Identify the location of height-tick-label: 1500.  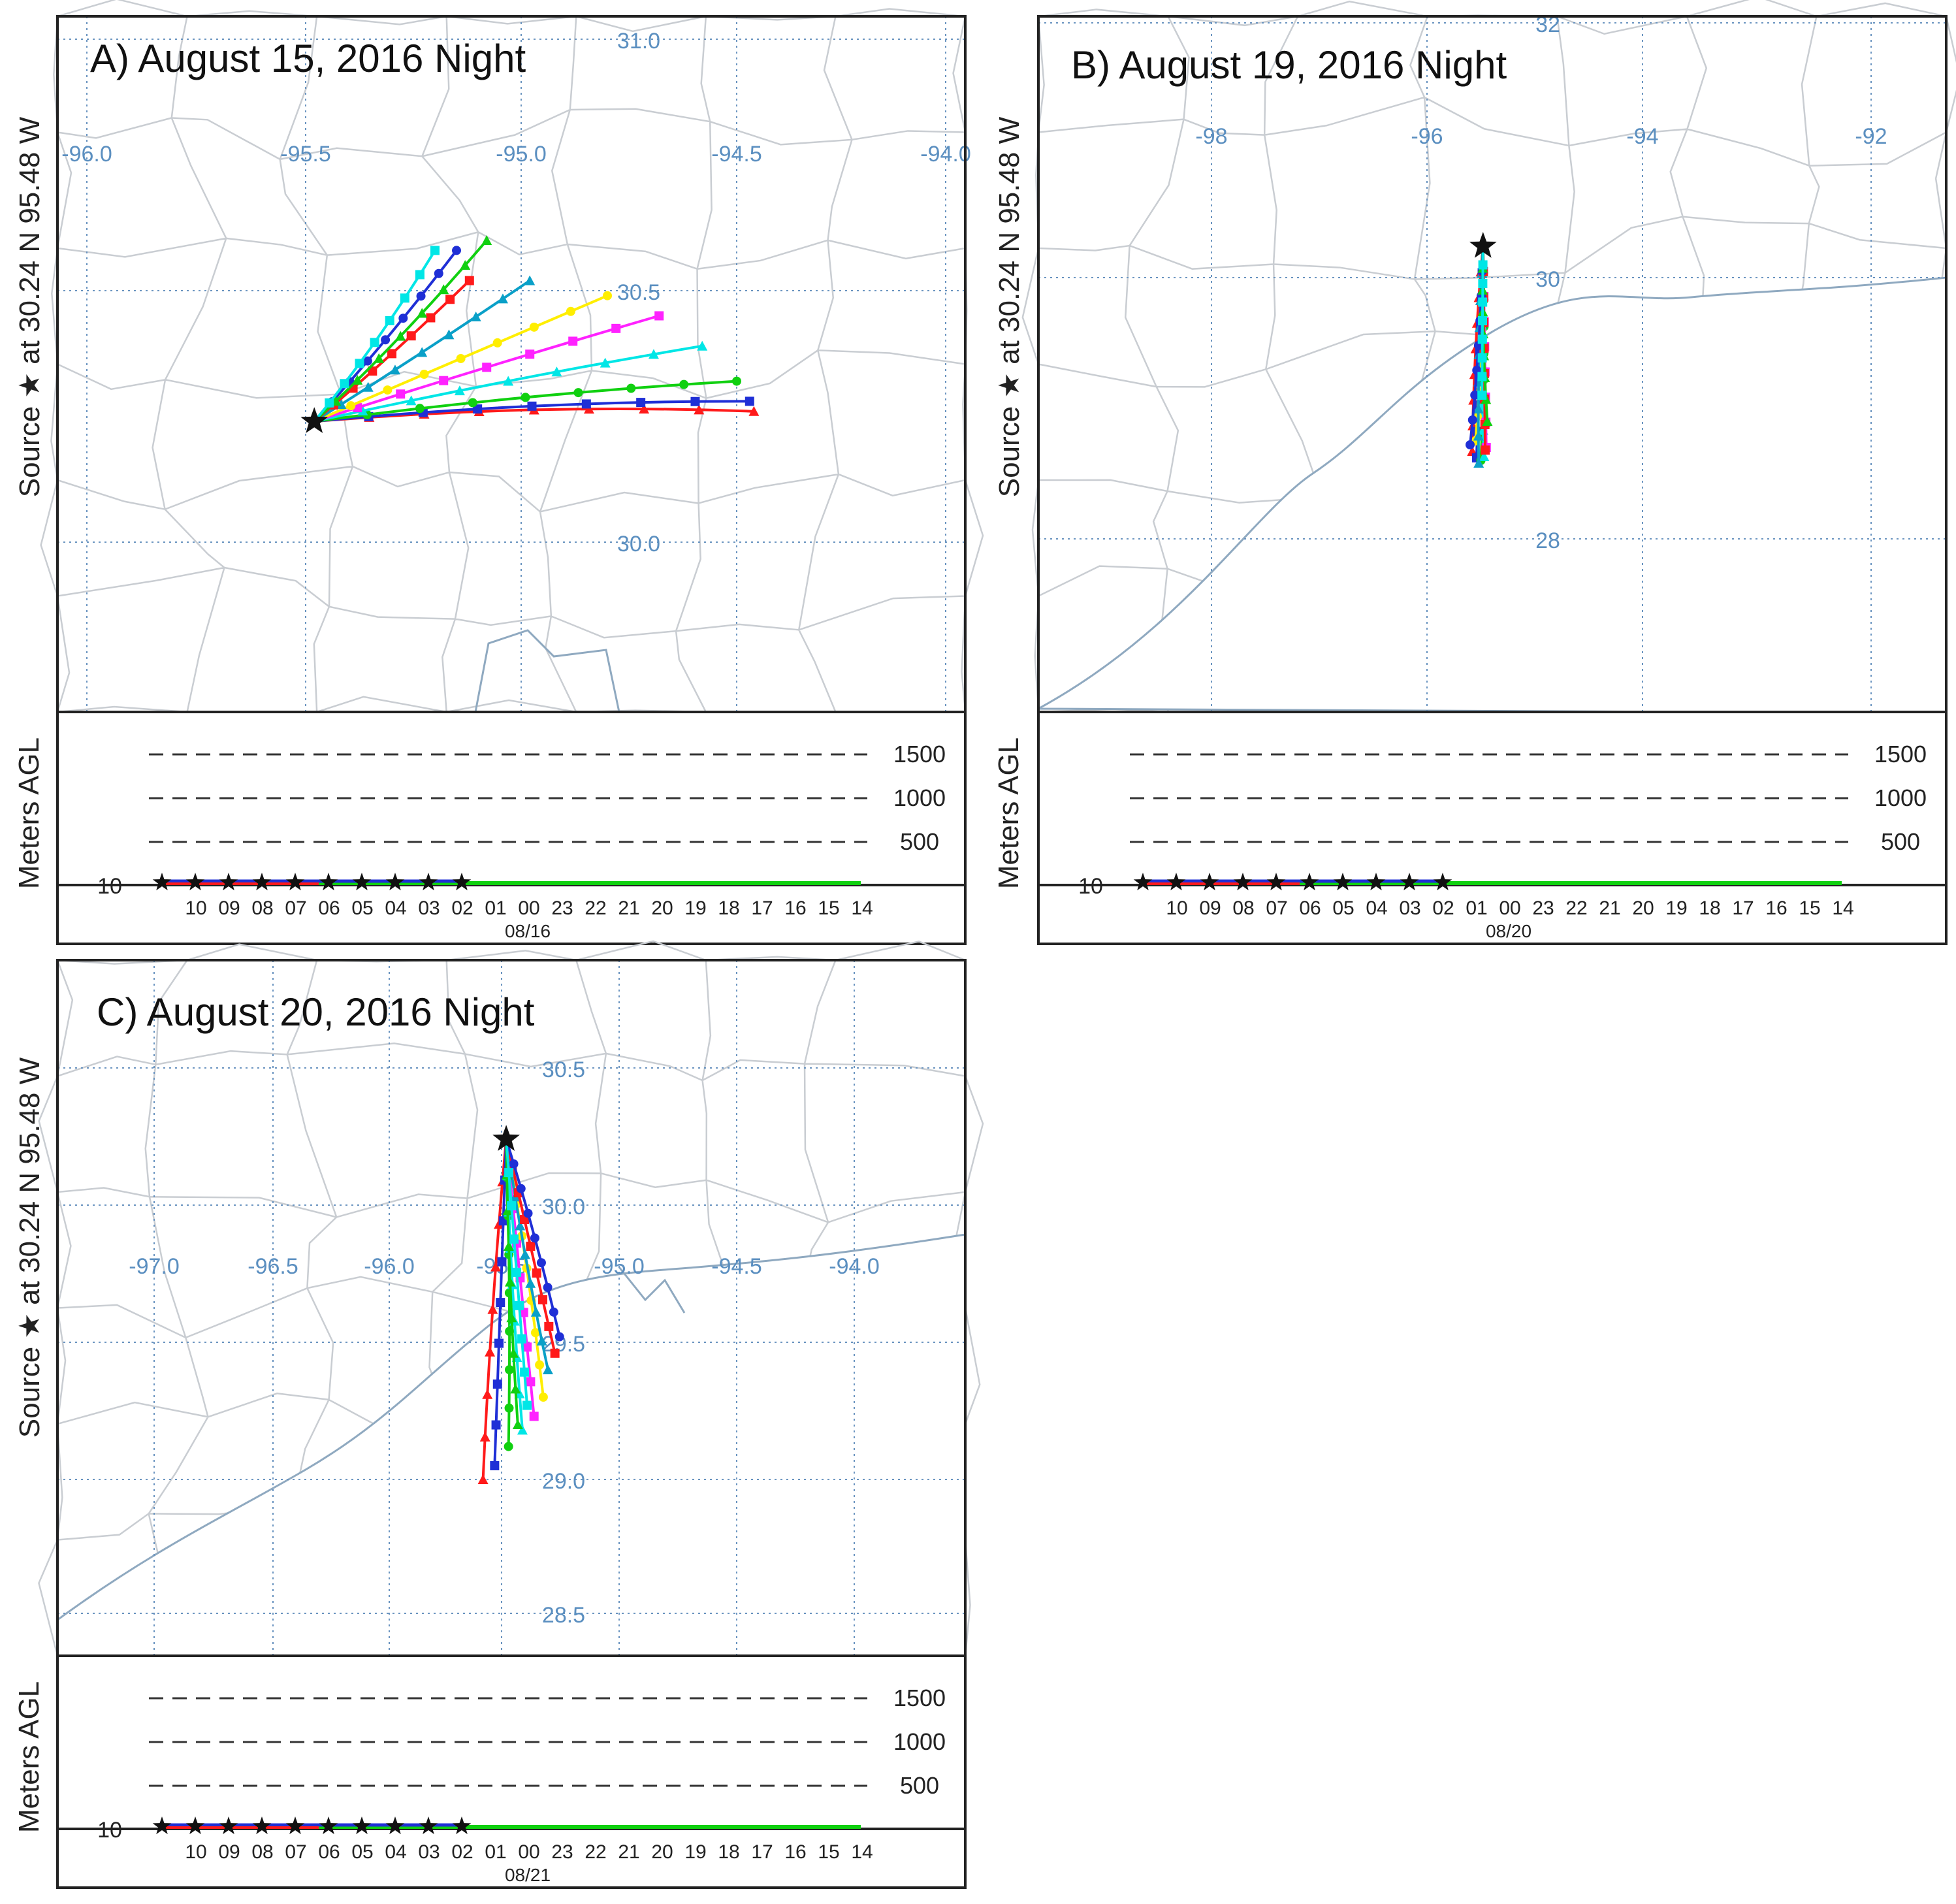
(1900, 754).